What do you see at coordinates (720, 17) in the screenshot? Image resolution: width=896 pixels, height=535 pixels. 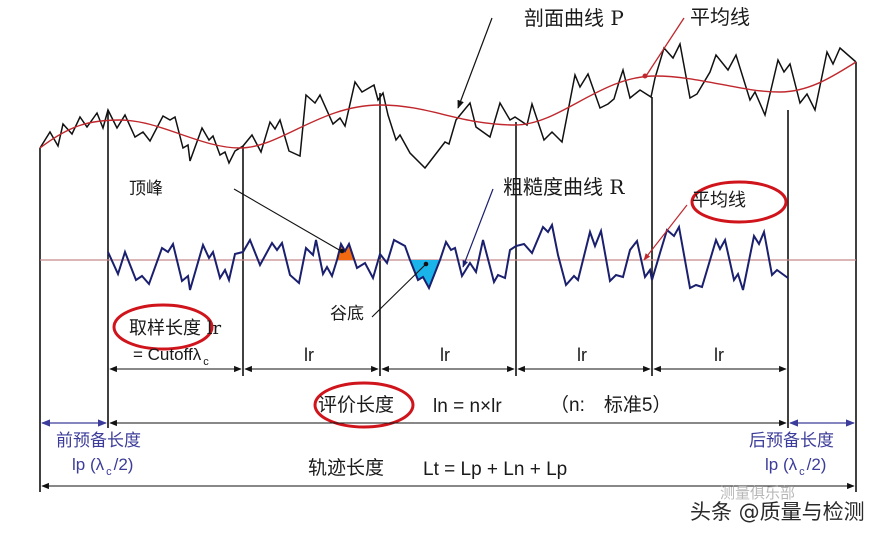 I see `profile-mean-line-label: 平均线` at bounding box center [720, 17].